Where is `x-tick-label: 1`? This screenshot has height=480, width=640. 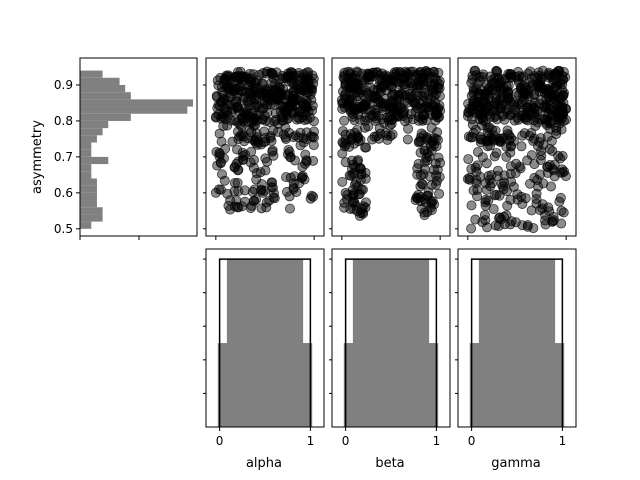
x-tick-label: 1 is located at coordinates (437, 441).